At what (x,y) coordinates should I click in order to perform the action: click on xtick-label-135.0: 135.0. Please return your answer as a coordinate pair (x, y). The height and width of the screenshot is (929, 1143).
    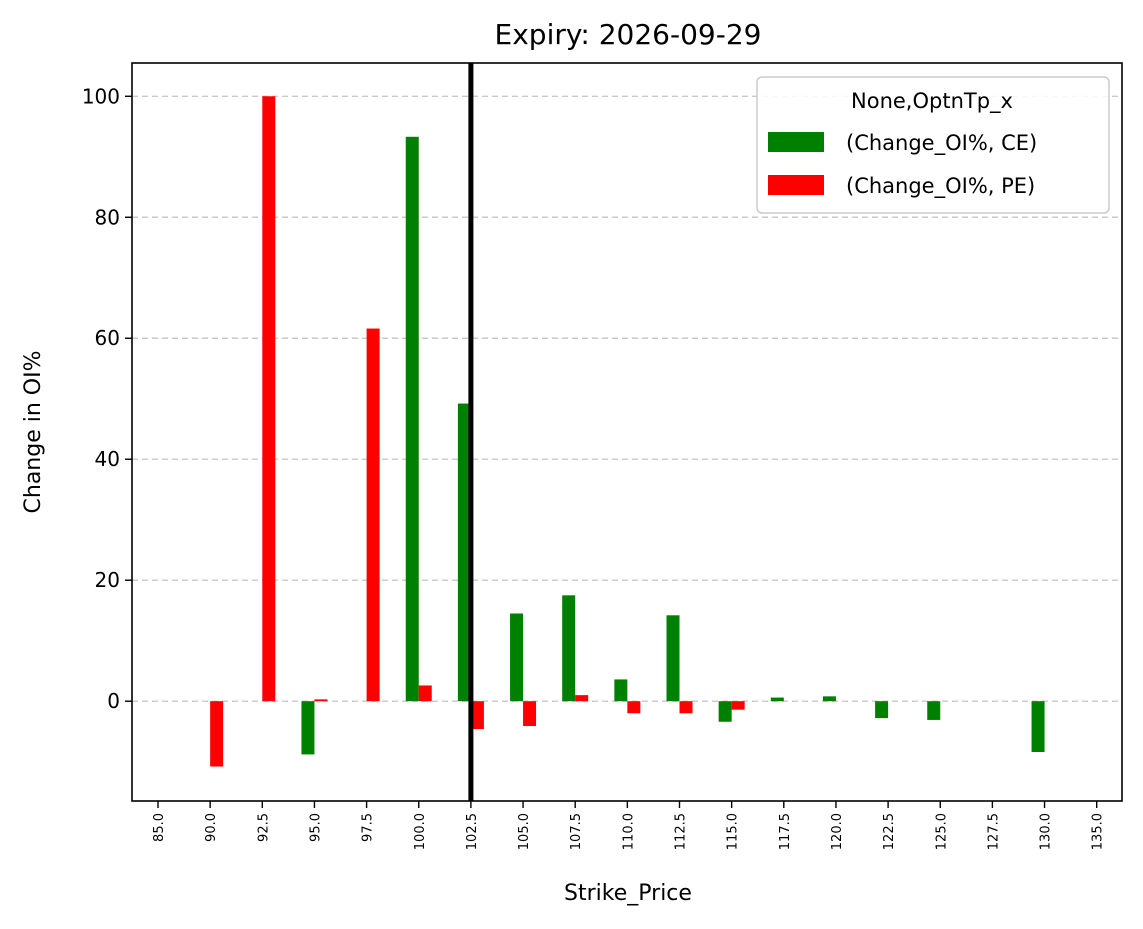
    Looking at the image, I should click on (1098, 831).